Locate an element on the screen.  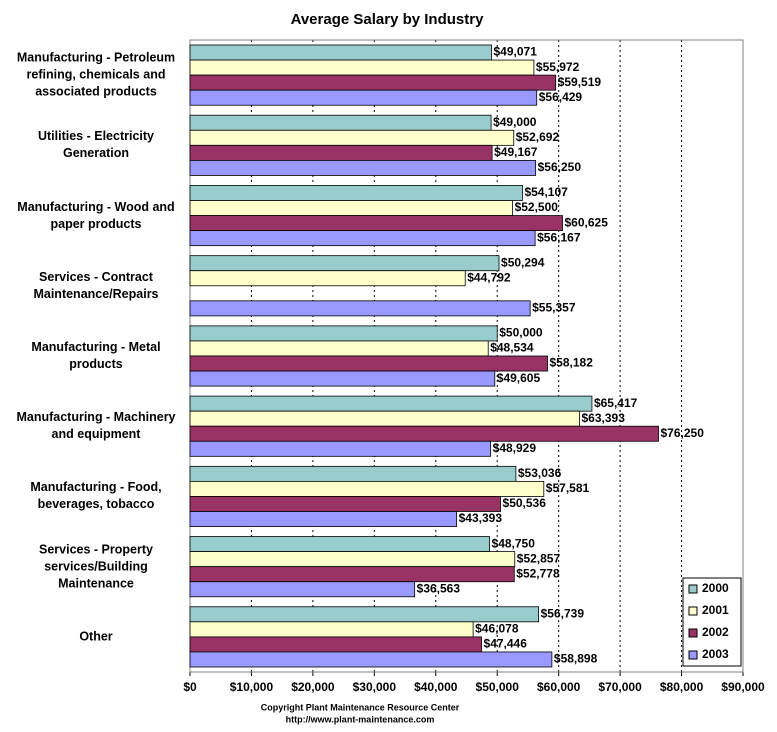
category-label: Manufacturing - Machinery and equipment is located at coordinates (96, 426).